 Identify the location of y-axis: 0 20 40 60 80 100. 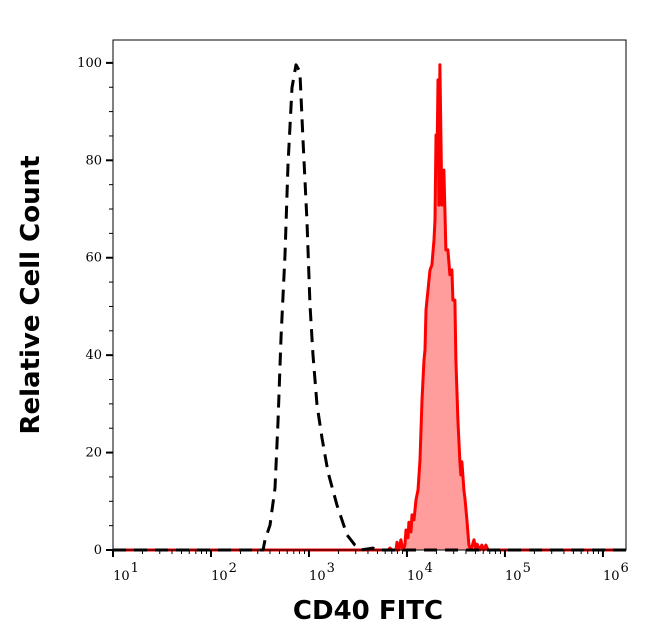
(95, 307).